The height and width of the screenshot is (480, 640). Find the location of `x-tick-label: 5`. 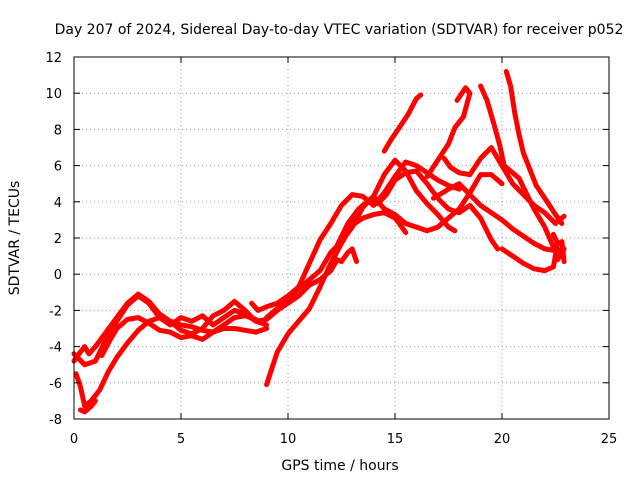

x-tick-label: 5 is located at coordinates (181, 439).